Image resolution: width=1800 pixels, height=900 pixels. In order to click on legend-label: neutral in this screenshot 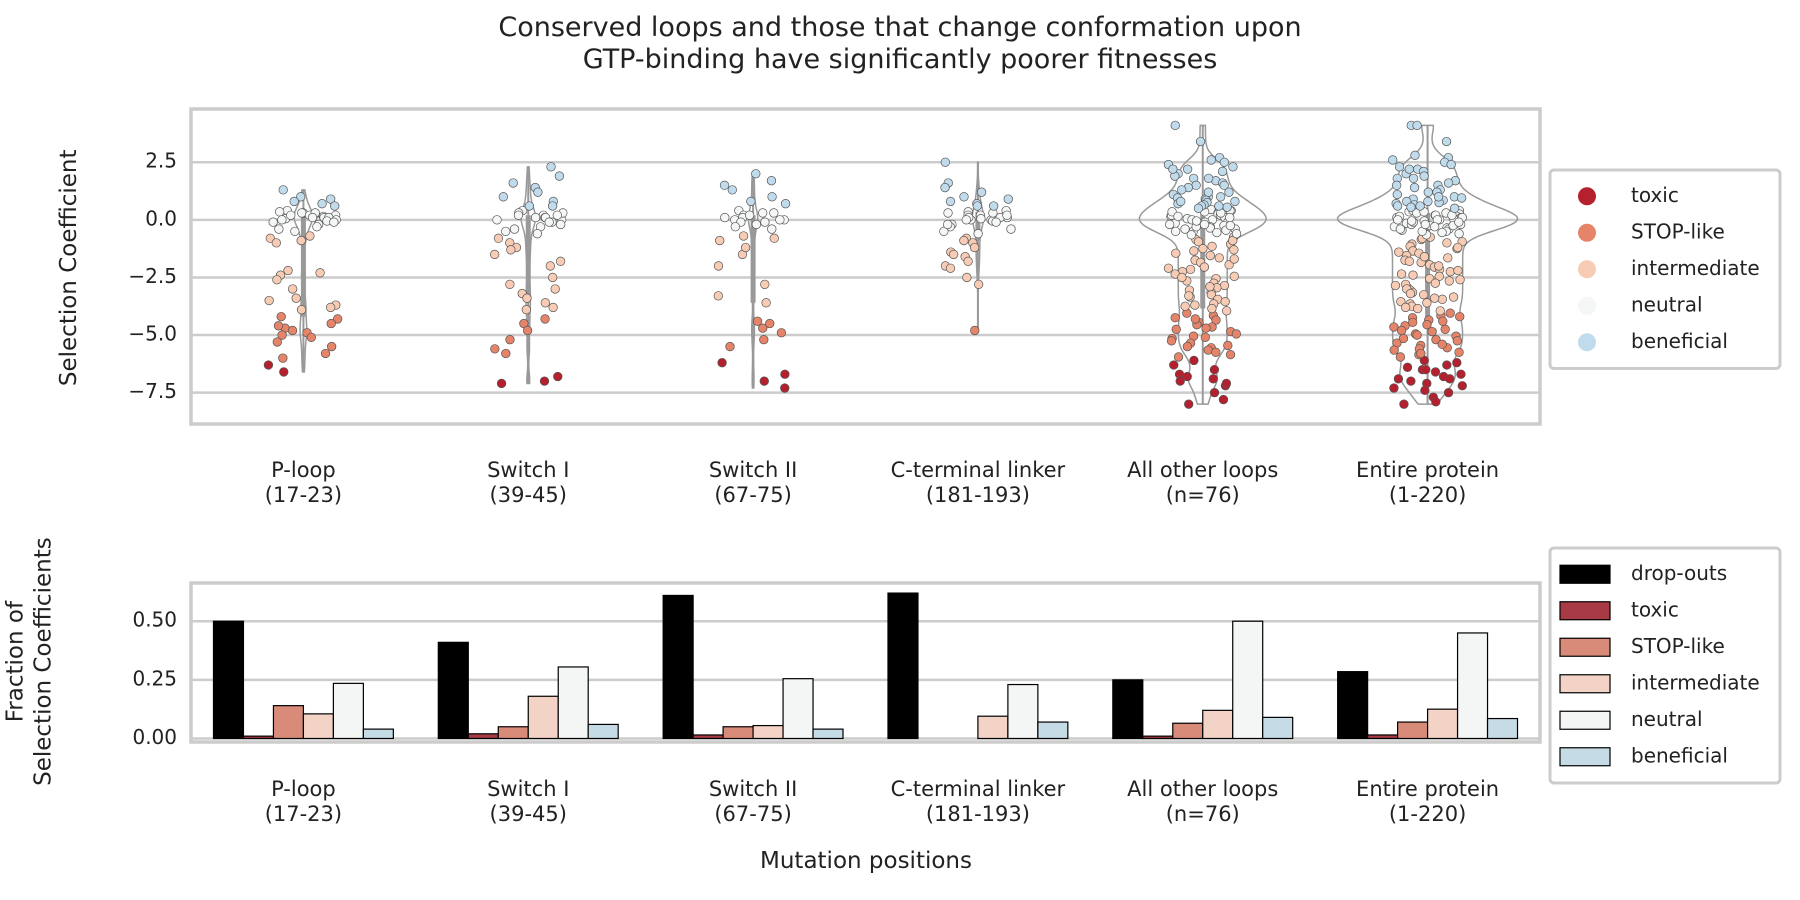, I will do `click(1667, 304)`.